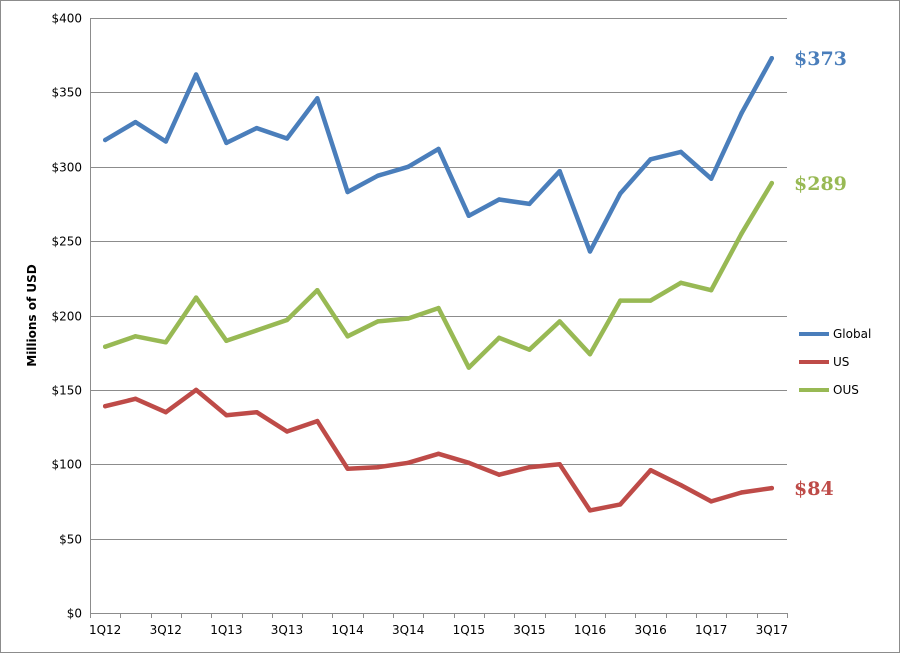 This screenshot has width=900, height=653. What do you see at coordinates (66, 19) in the screenshot?
I see `y-tick-label: $400` at bounding box center [66, 19].